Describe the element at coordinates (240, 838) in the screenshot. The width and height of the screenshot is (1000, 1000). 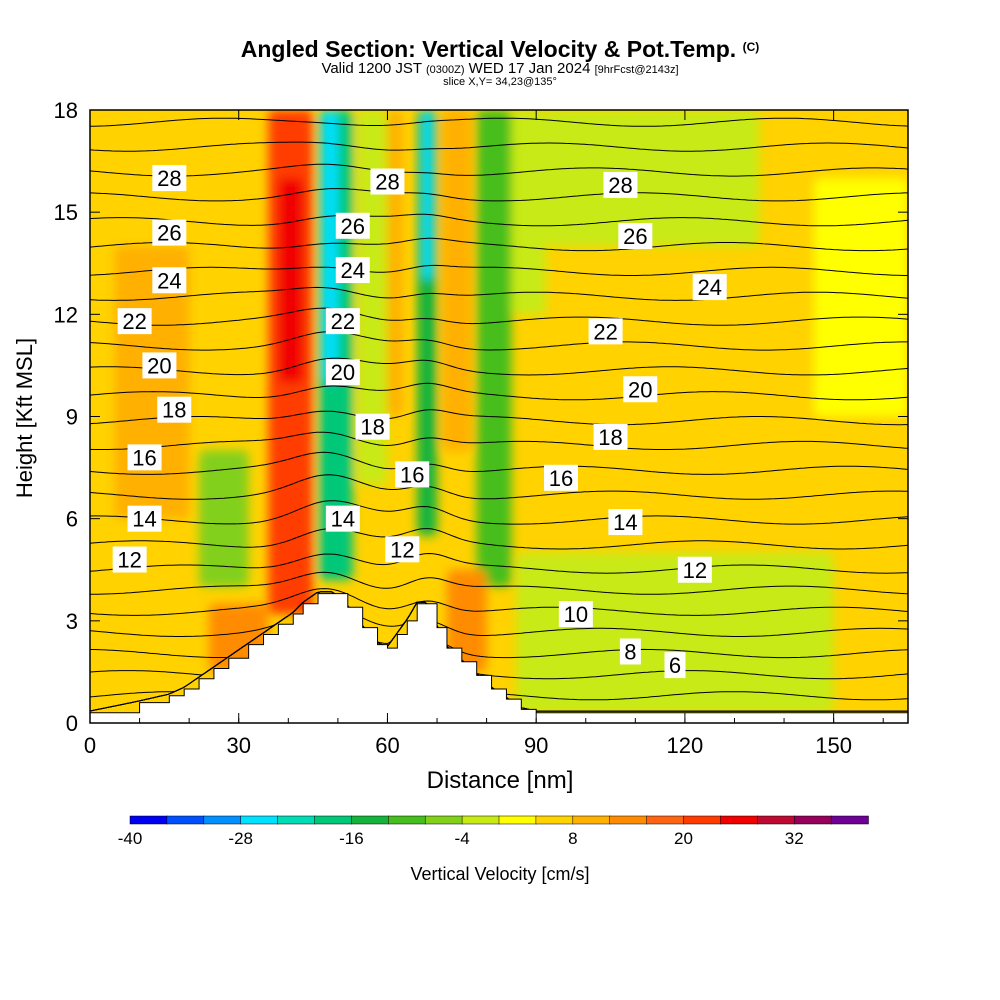
I see `colorbar-tick-label: -28` at that location.